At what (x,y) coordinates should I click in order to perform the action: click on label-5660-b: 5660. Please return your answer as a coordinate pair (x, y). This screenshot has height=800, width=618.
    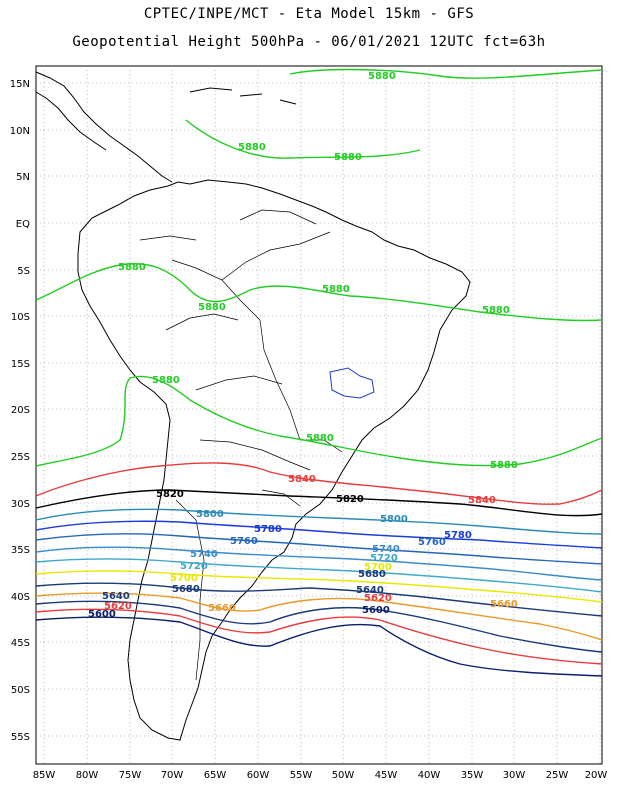
    Looking at the image, I should click on (504, 604).